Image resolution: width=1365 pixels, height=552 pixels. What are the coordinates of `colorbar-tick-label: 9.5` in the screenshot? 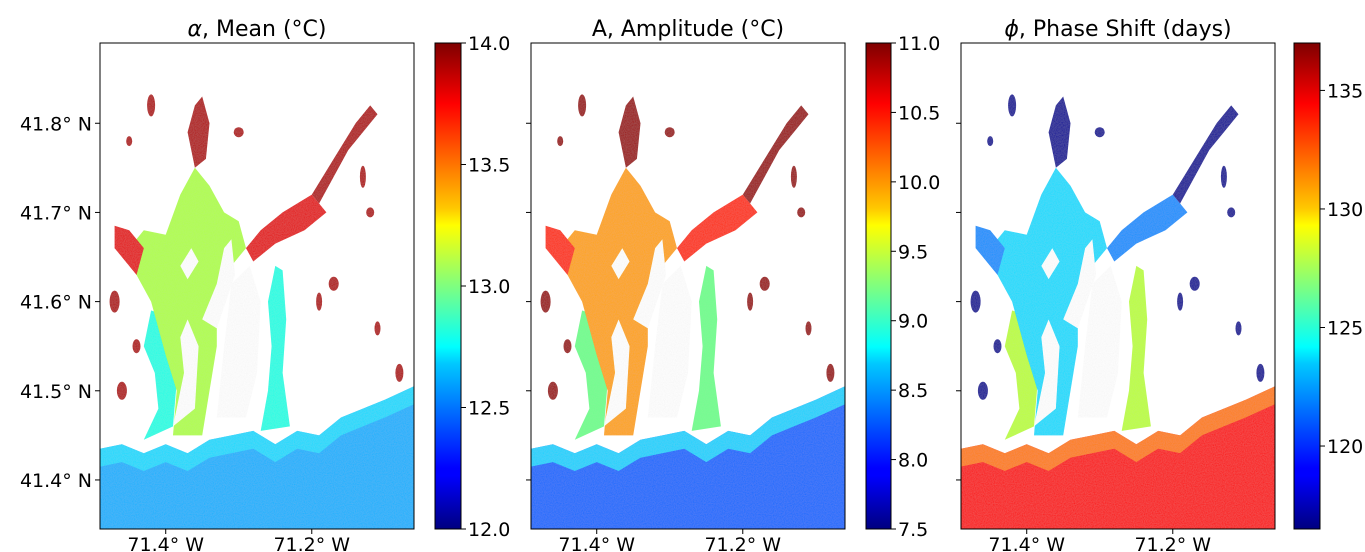 It's located at (913, 252).